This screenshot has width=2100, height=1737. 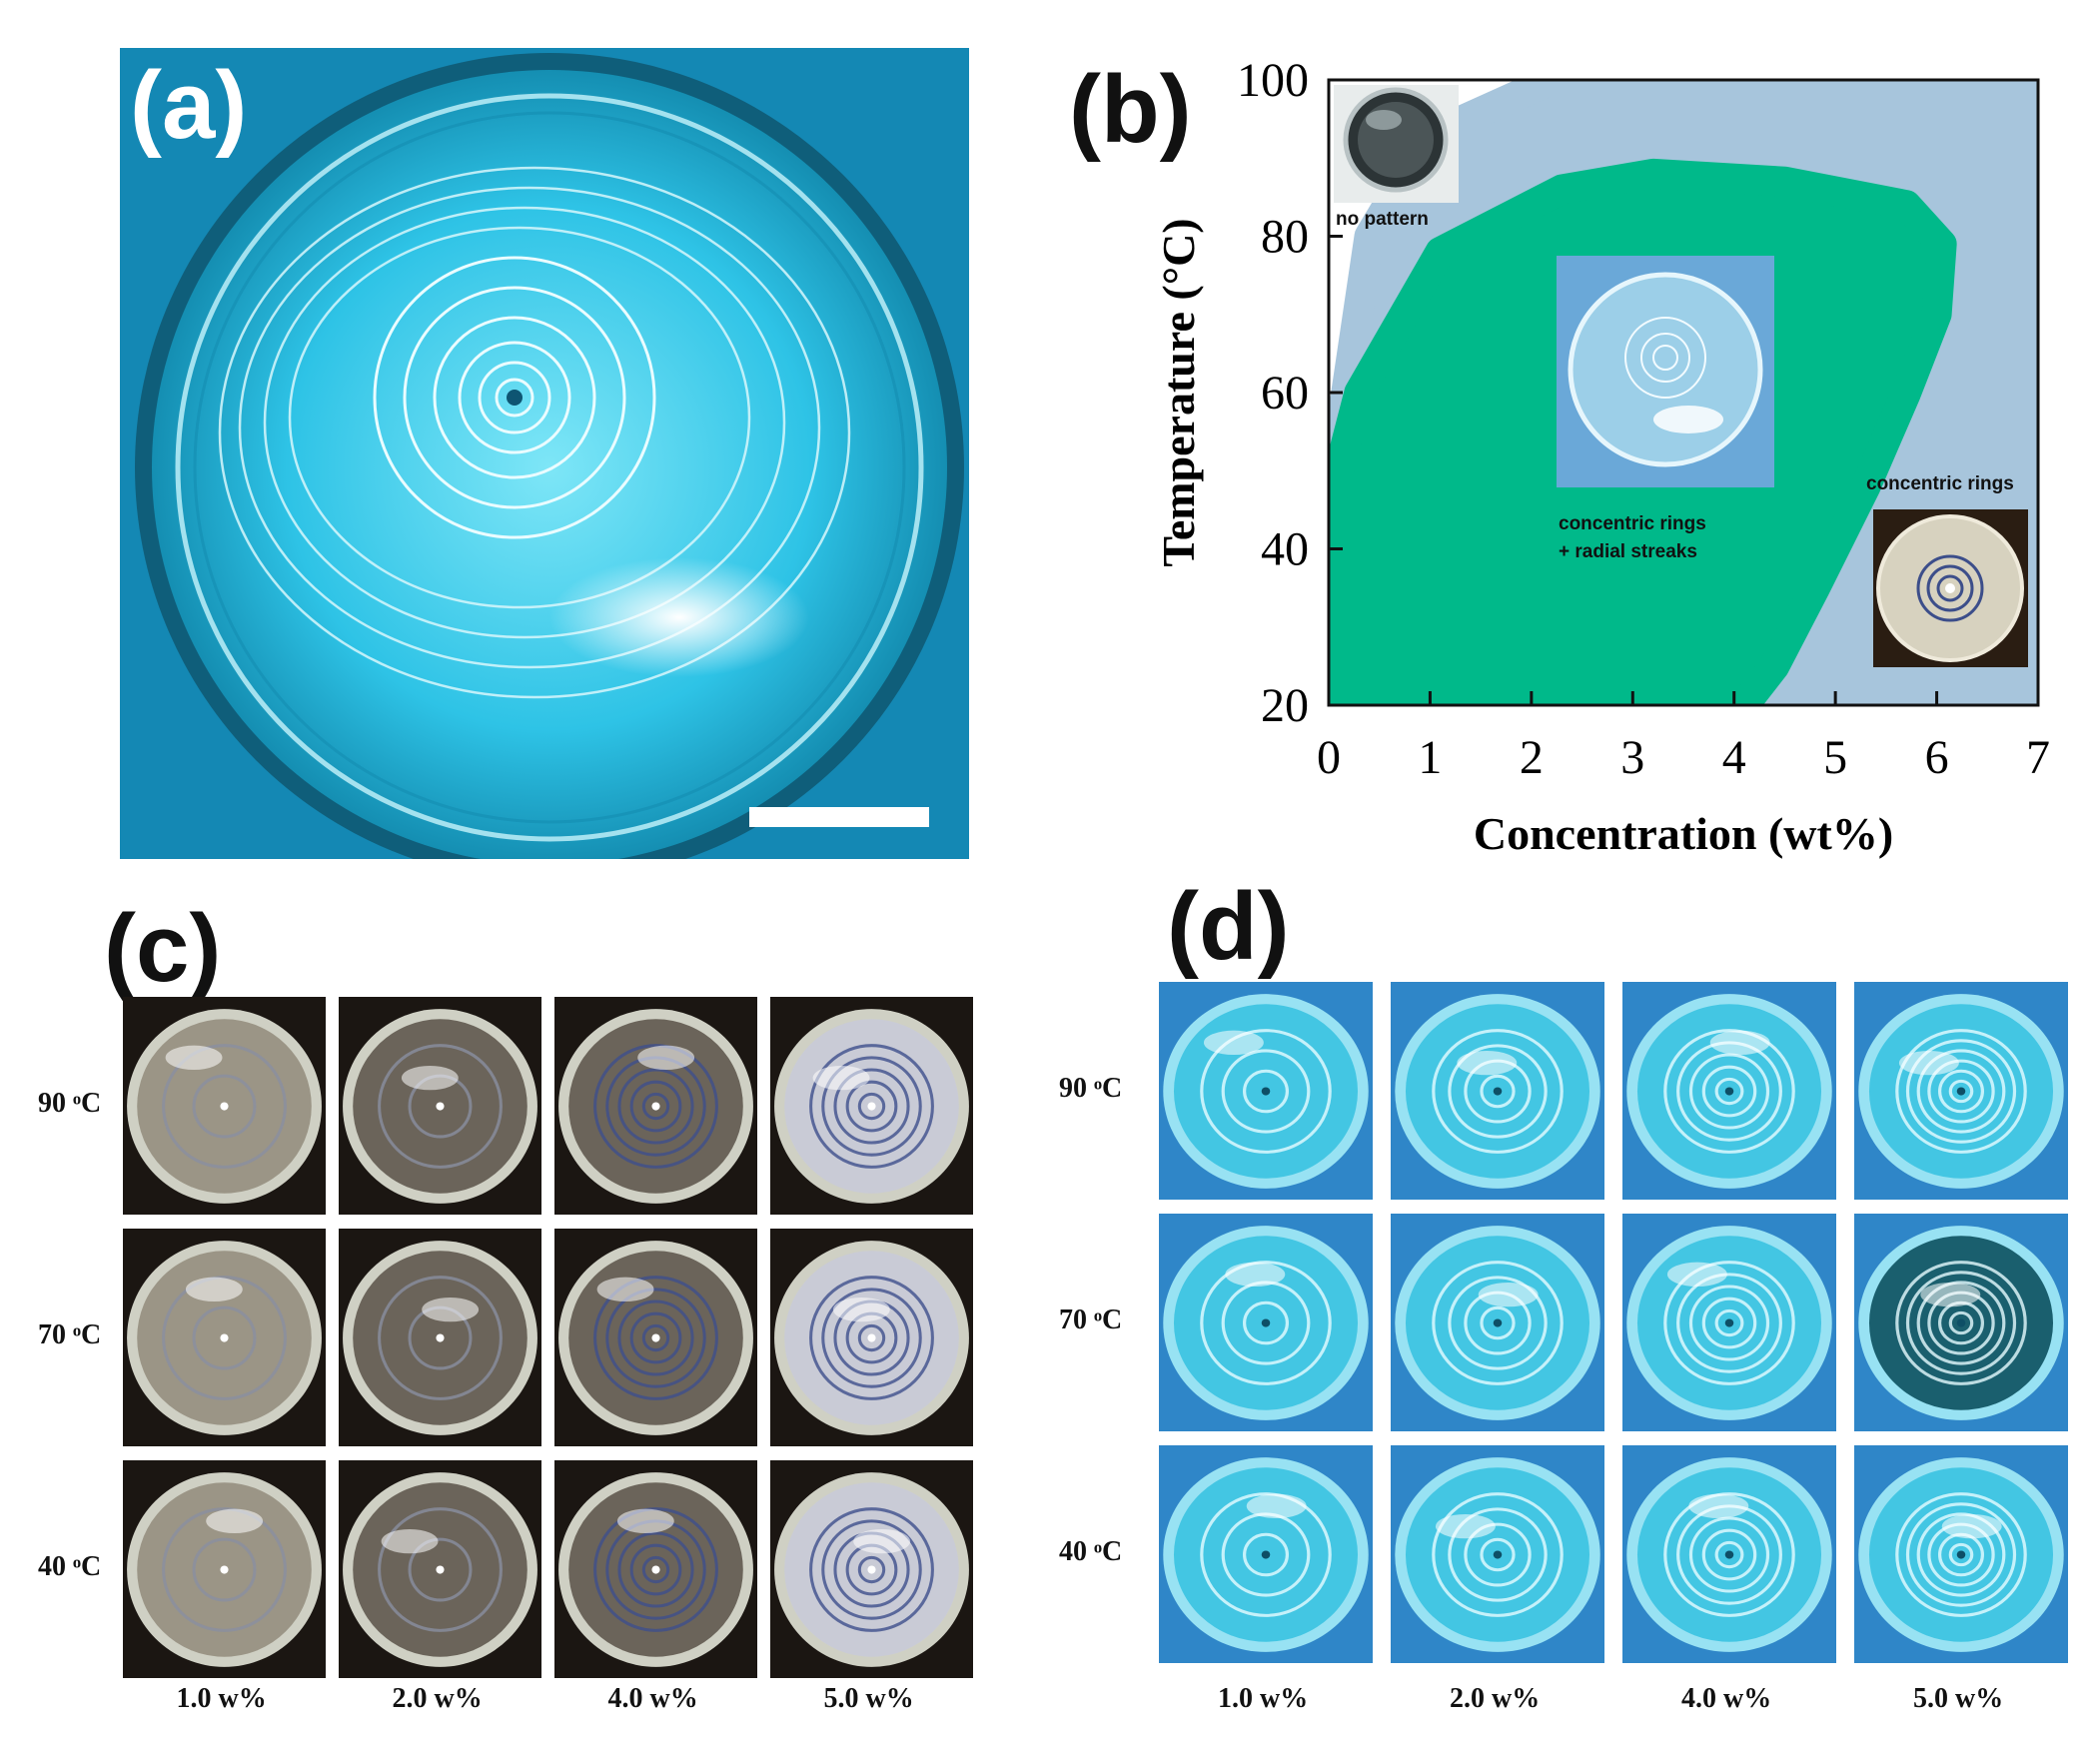 I want to click on x-tick-label: 6, so click(x=1937, y=757).